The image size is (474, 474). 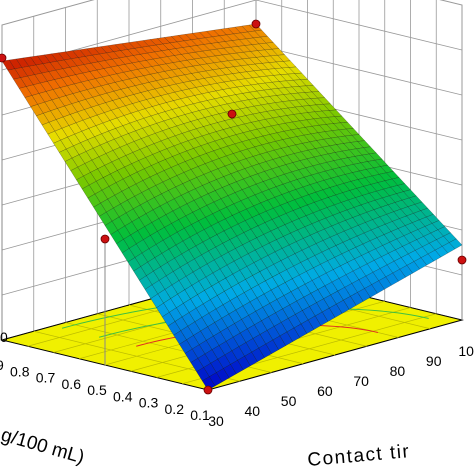 I want to click on y-tick-label: 0.4, so click(x=123, y=396).